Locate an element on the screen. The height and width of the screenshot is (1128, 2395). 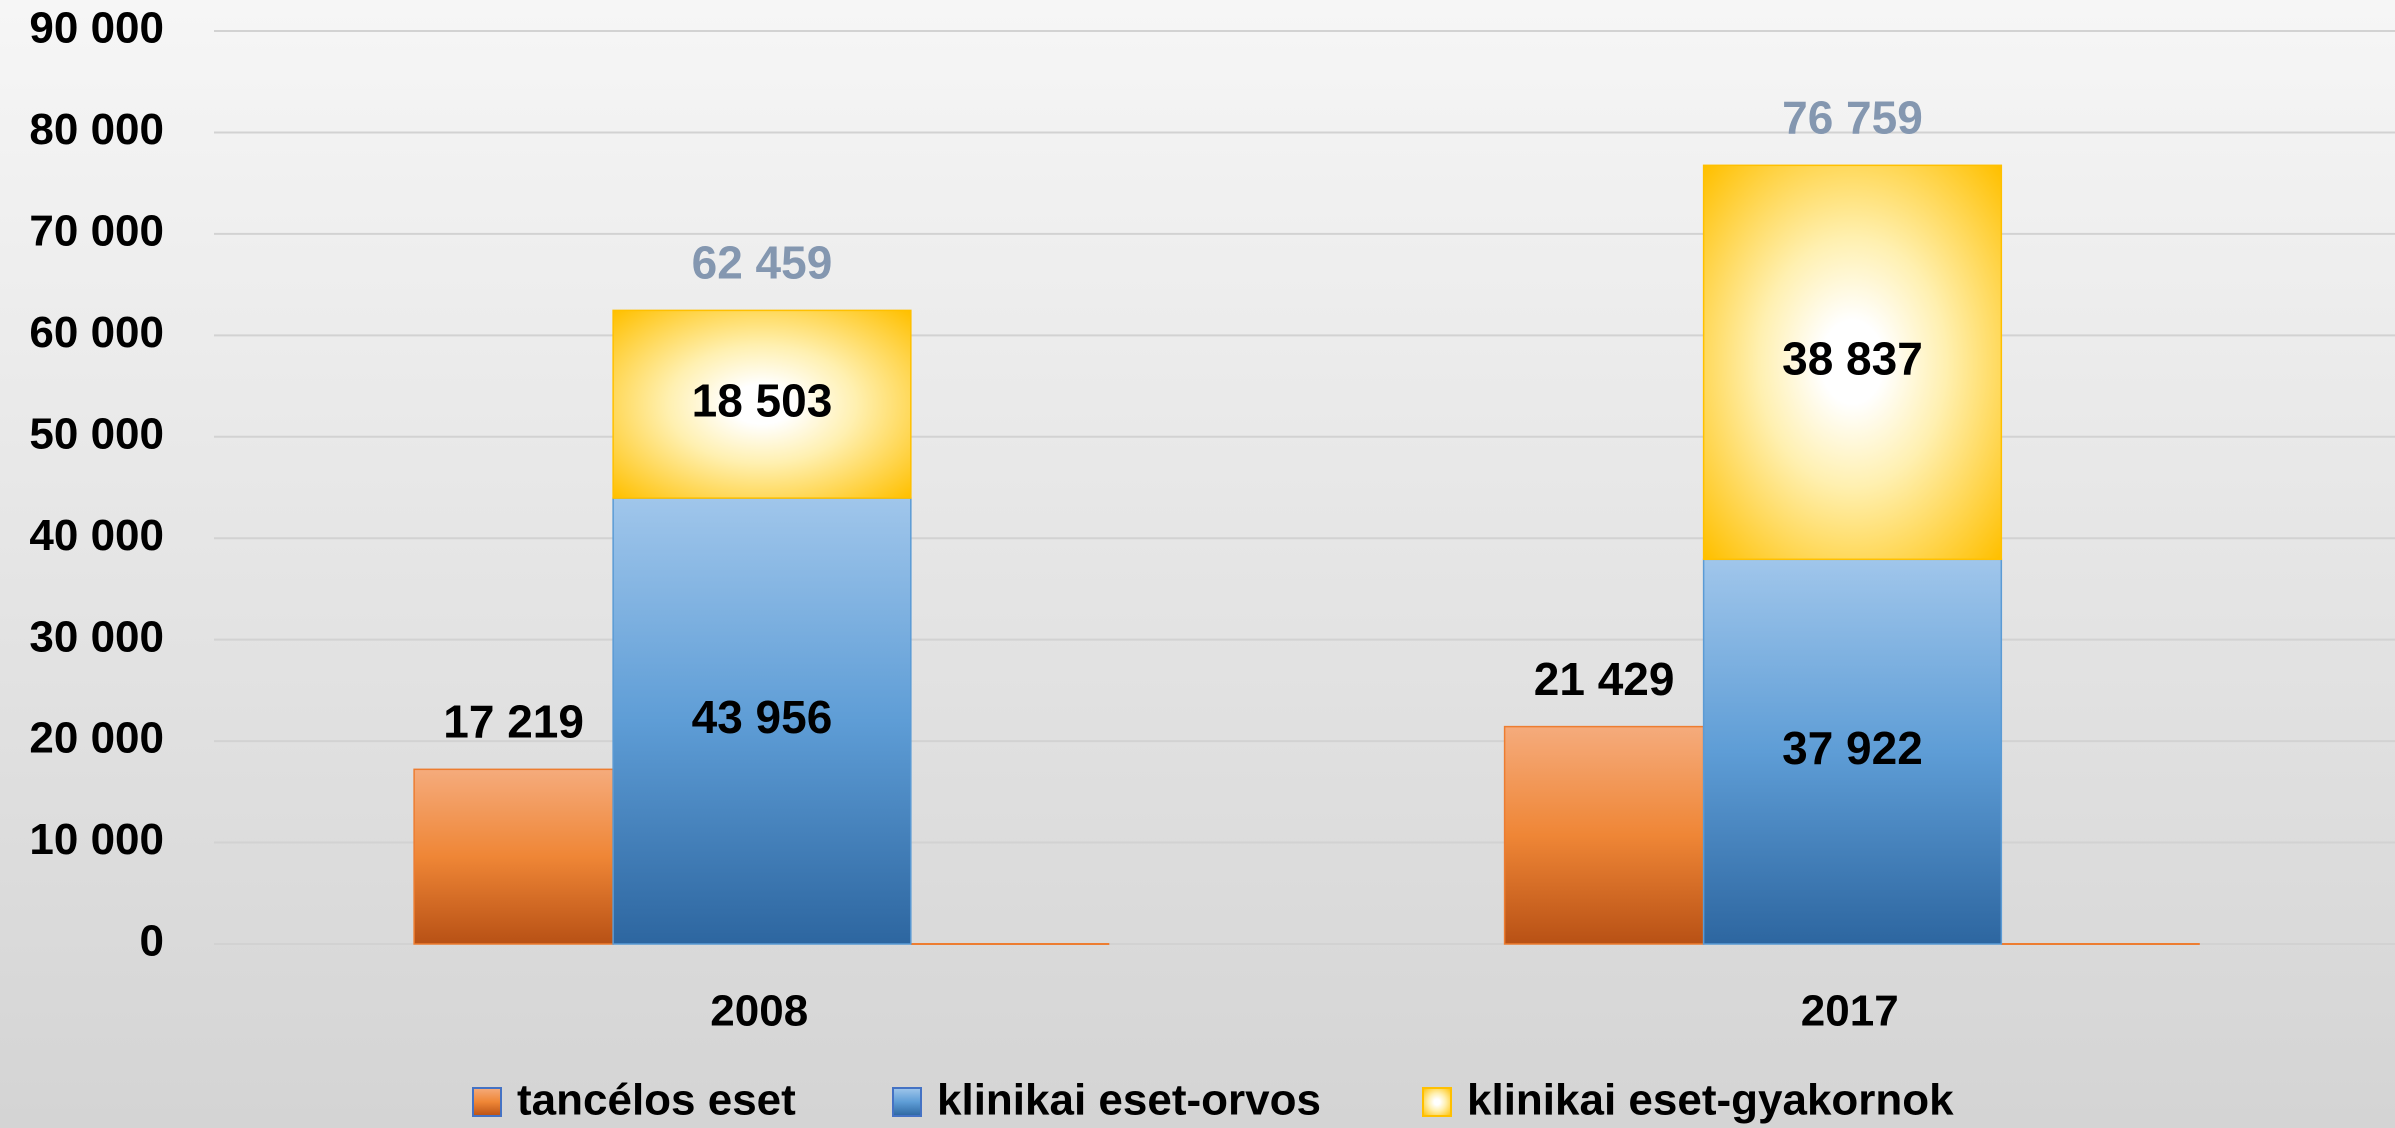
y-tick-label: 30 000 is located at coordinates (96, 636).